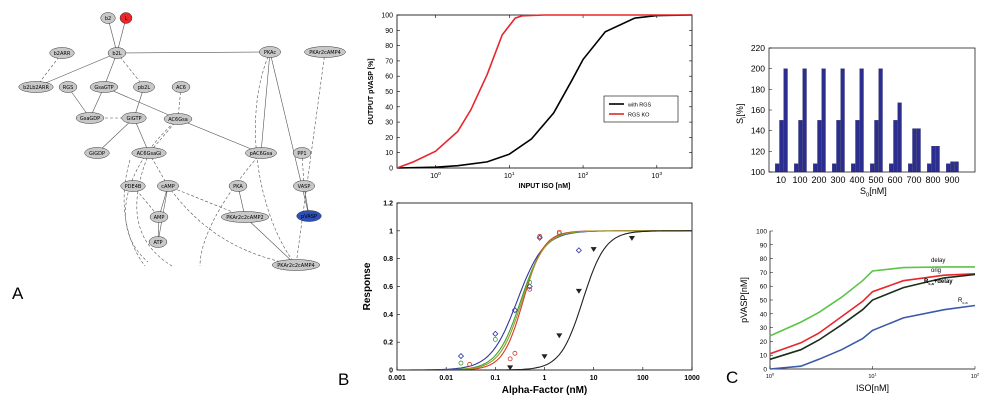 This screenshot has height=408, width=1000. What do you see at coordinates (388, 204) in the screenshot?
I see `y-tick-label: 1.2` at bounding box center [388, 204].